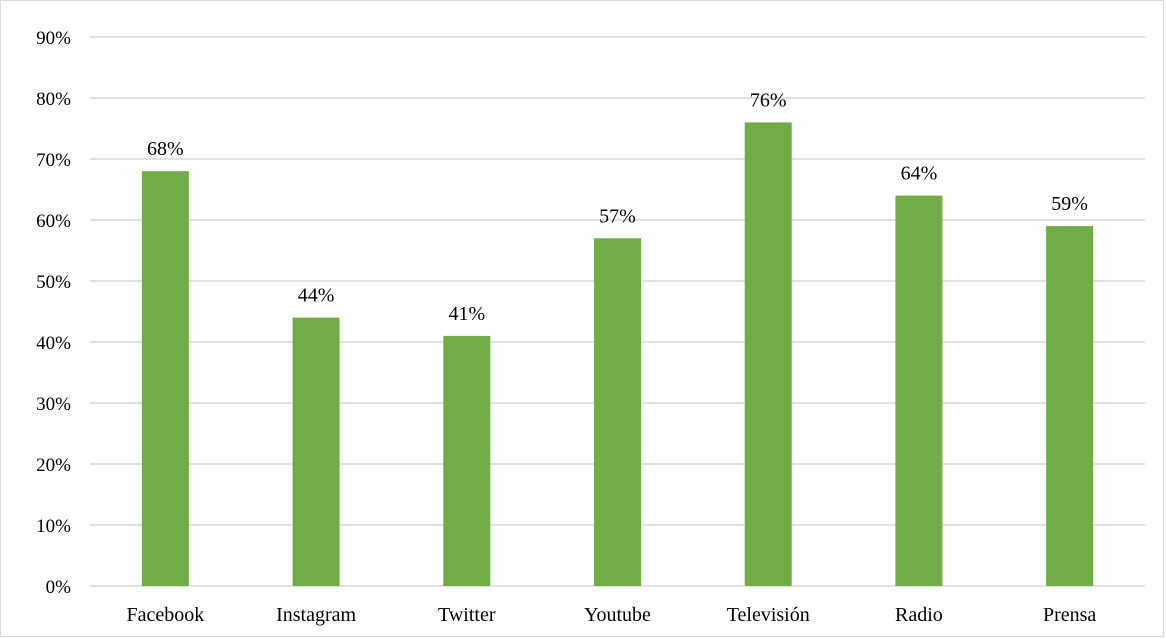 Image resolution: width=1166 pixels, height=639 pixels. I want to click on x-category-label: Twitter, so click(467, 615).